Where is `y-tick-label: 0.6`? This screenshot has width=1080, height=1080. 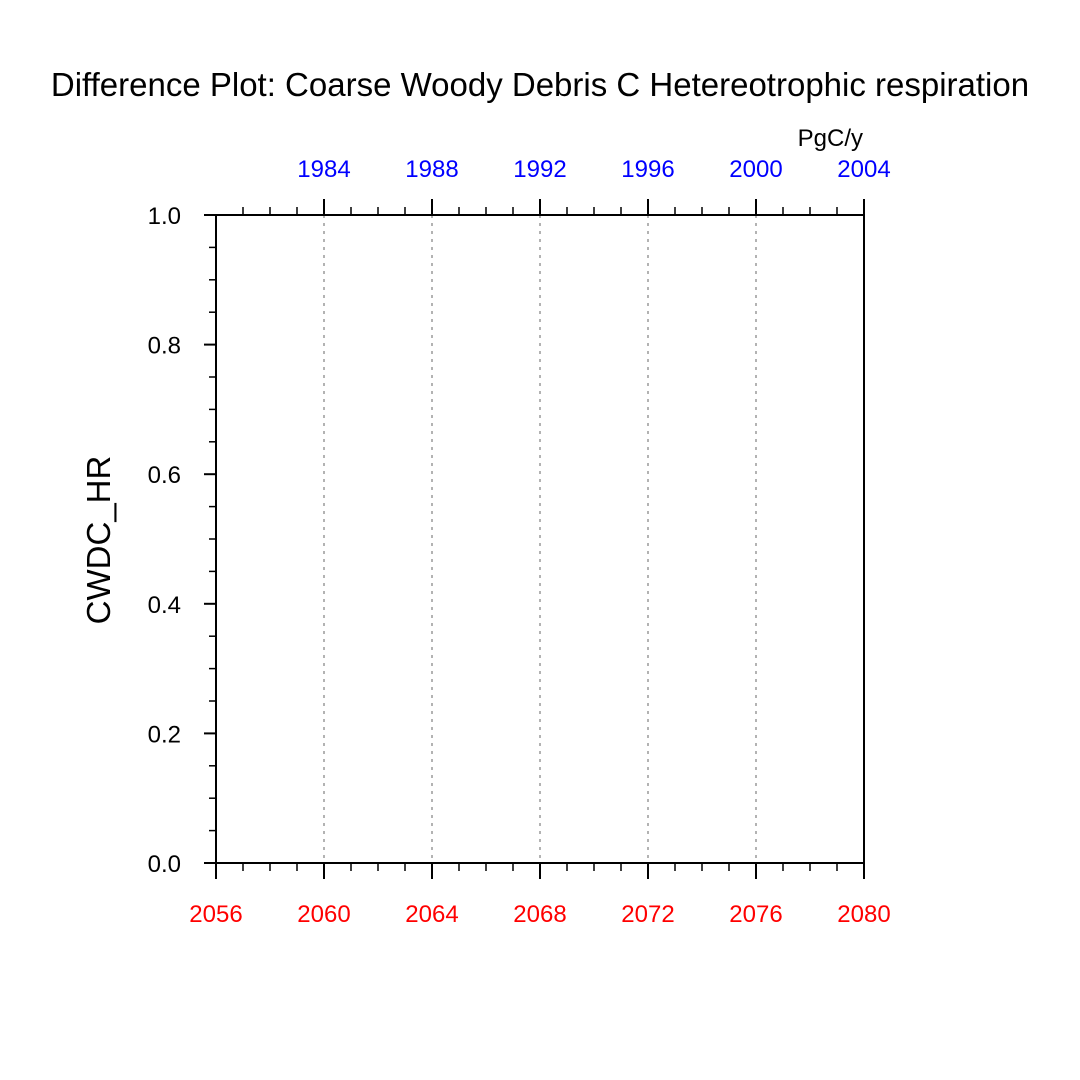
y-tick-label: 0.6 is located at coordinates (164, 475).